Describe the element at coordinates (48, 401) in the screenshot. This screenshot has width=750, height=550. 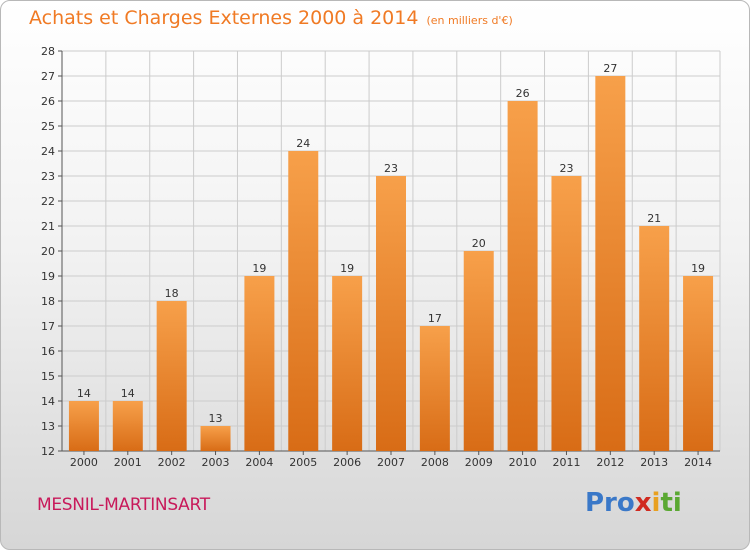
I see `y-tick-label: 14` at that location.